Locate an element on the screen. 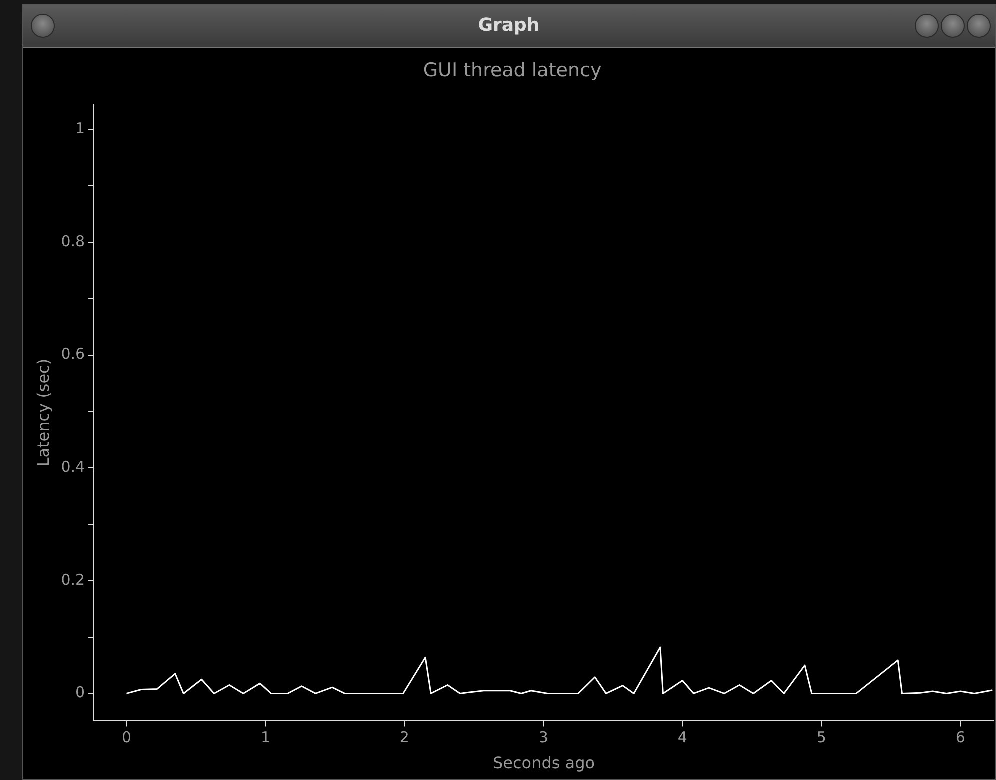  chart-title: GUI thread latency is located at coordinates (512, 70).